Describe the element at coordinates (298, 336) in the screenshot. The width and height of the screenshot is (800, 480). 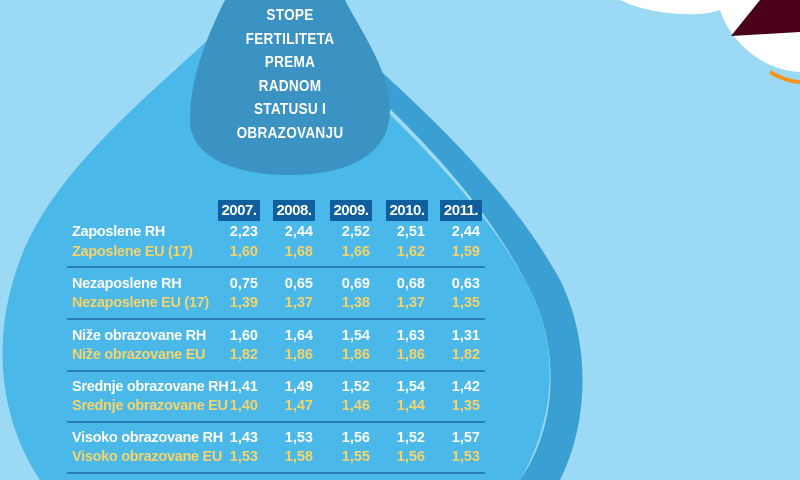
I see `cell-value: 1,64` at that location.